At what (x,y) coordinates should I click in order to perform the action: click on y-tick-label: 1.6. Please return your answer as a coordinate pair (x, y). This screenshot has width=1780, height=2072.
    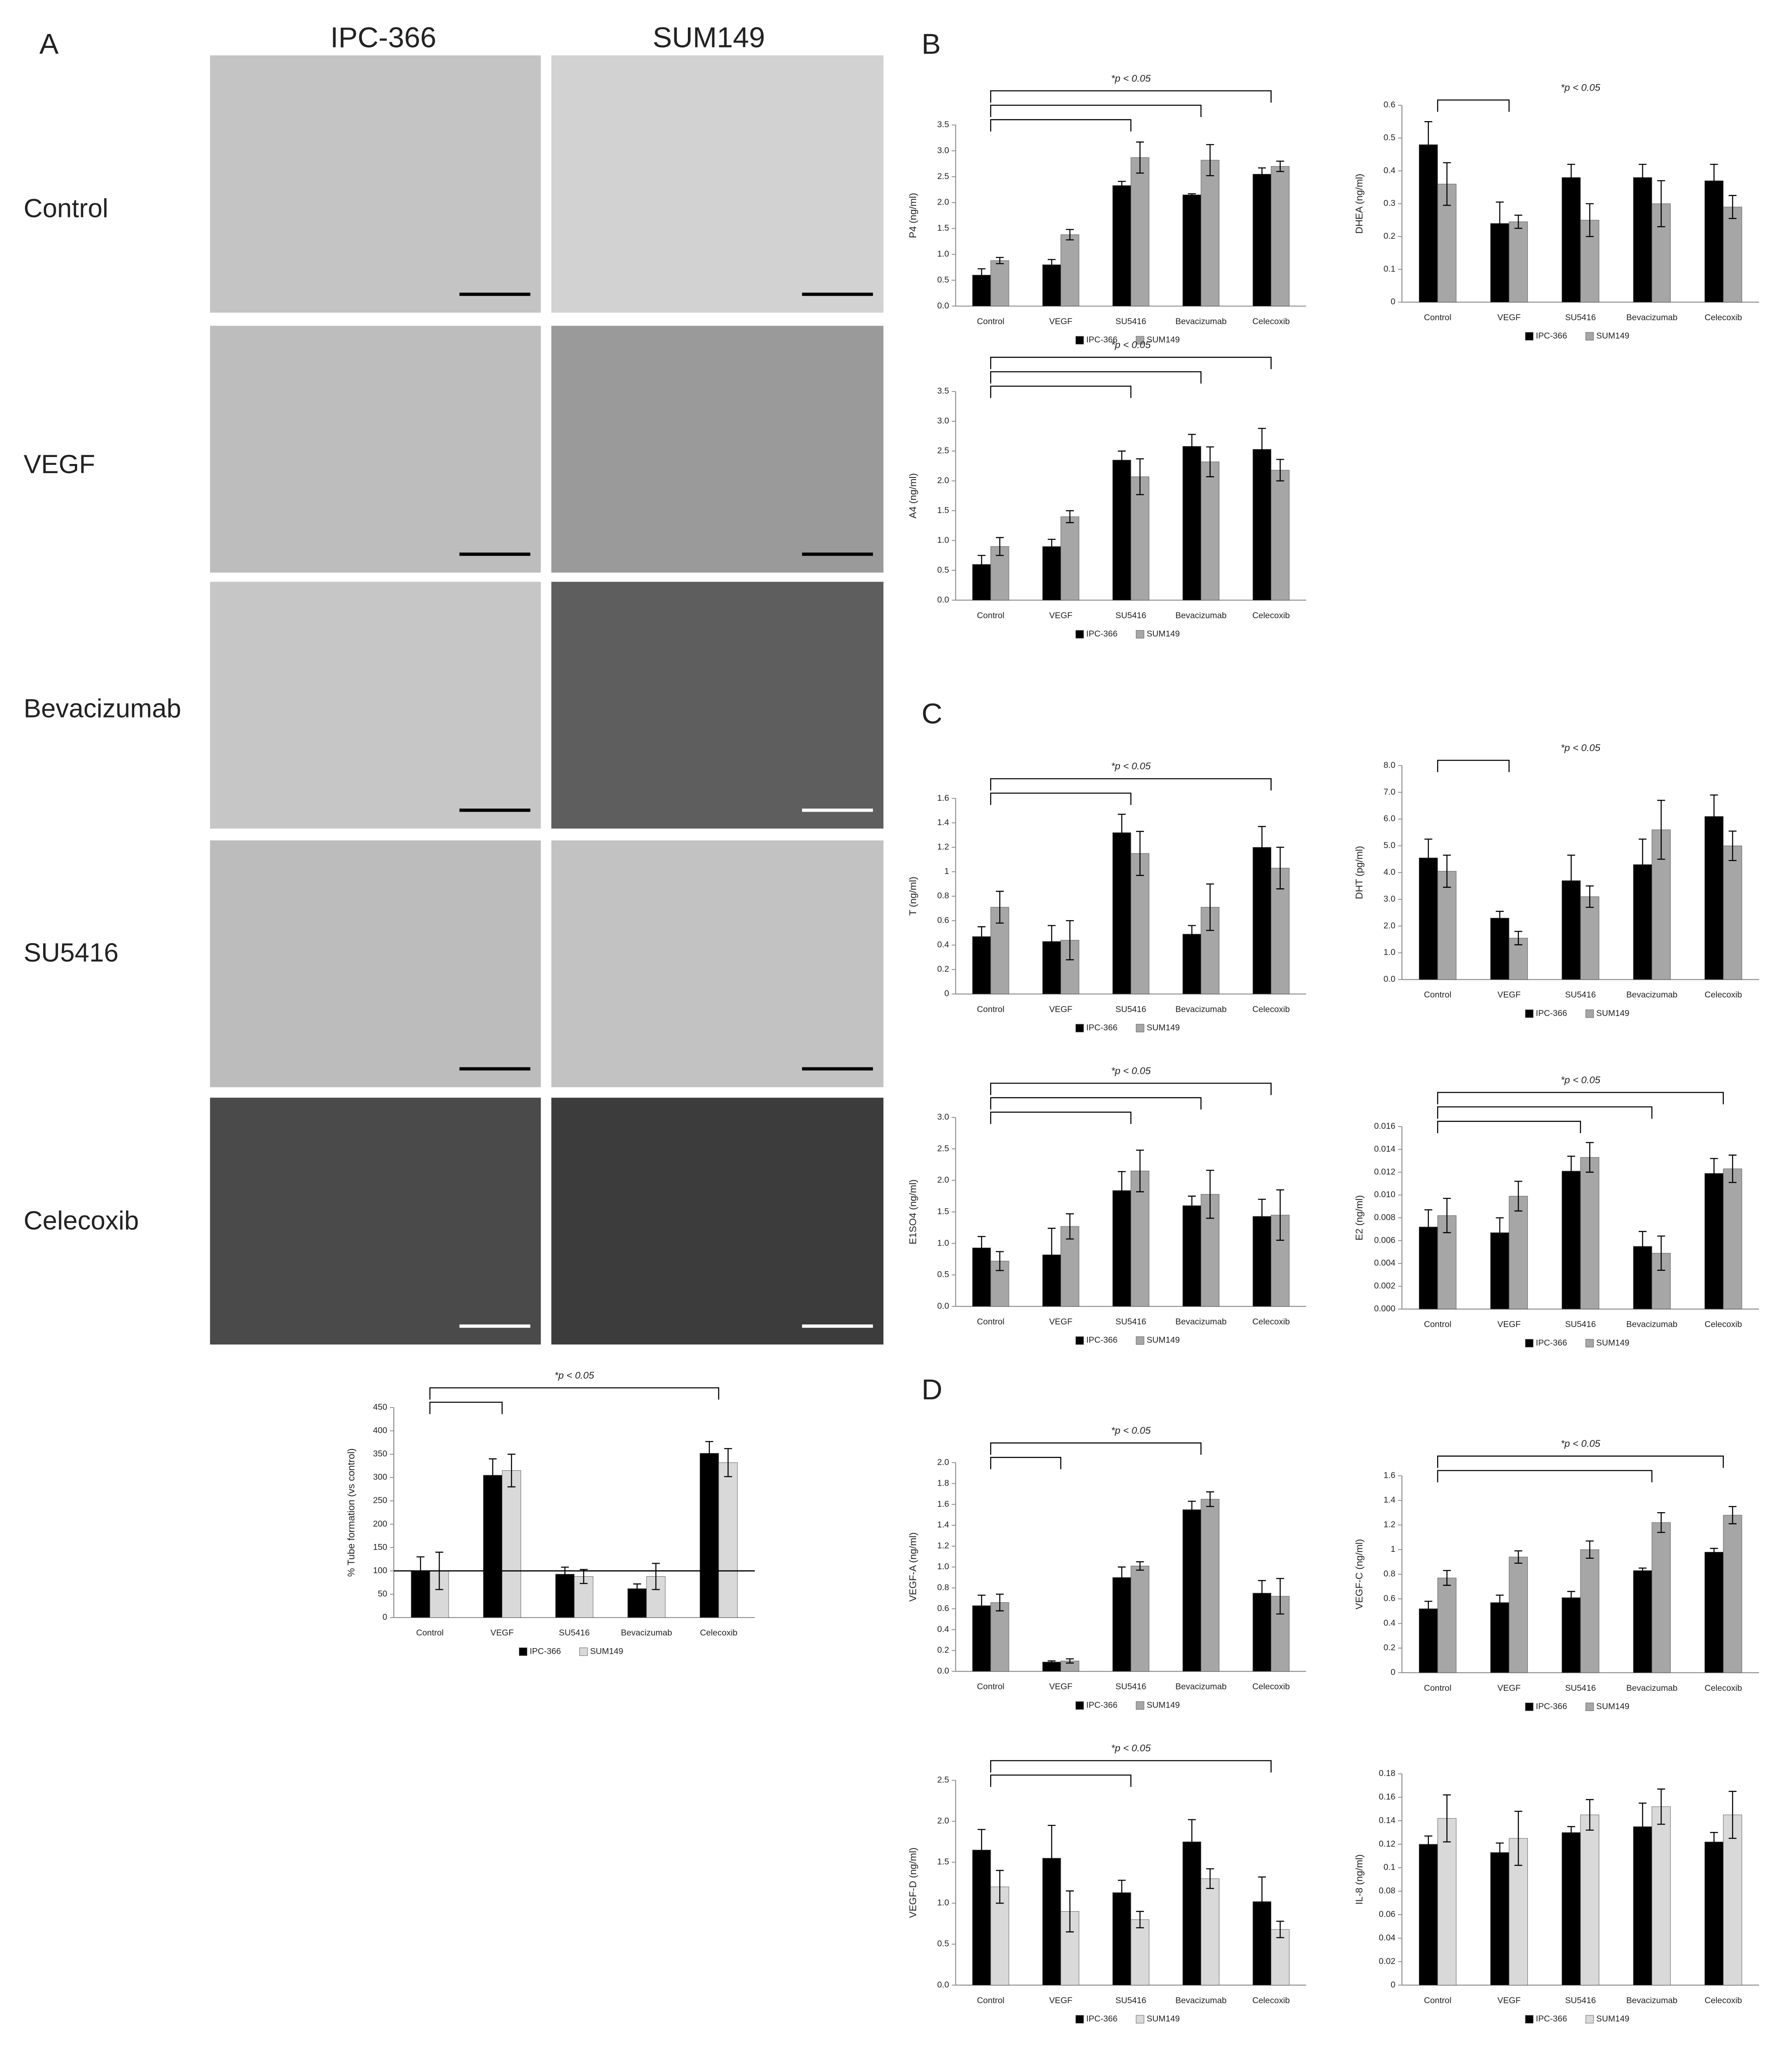
    Looking at the image, I should click on (1390, 1476).